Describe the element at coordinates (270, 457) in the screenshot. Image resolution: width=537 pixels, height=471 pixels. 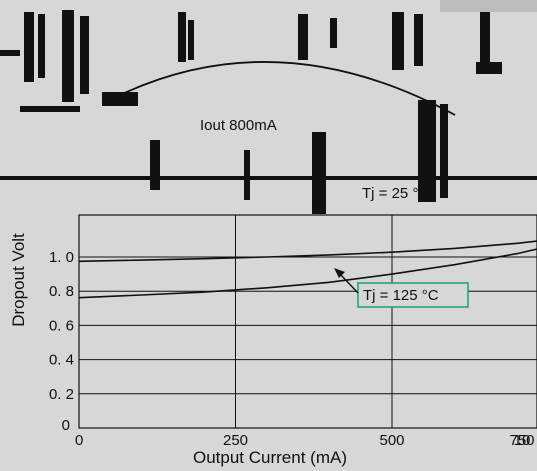
I see `x-axis-label: Output Current (mA)` at that location.